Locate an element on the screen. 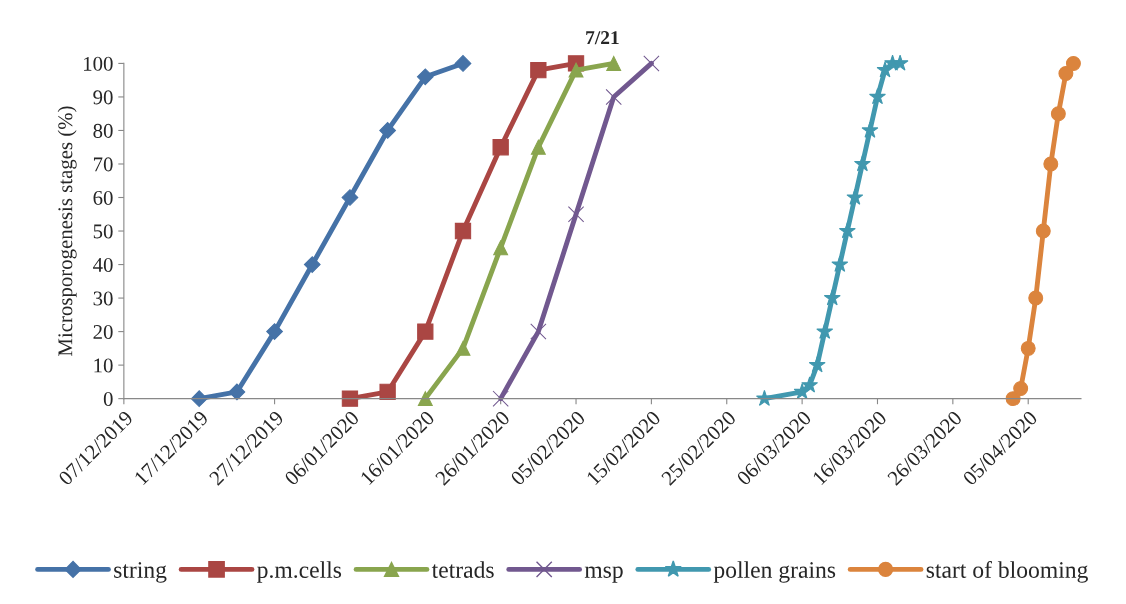 This screenshot has width=1126, height=604. y-tick-label: 0 is located at coordinates (108, 399).